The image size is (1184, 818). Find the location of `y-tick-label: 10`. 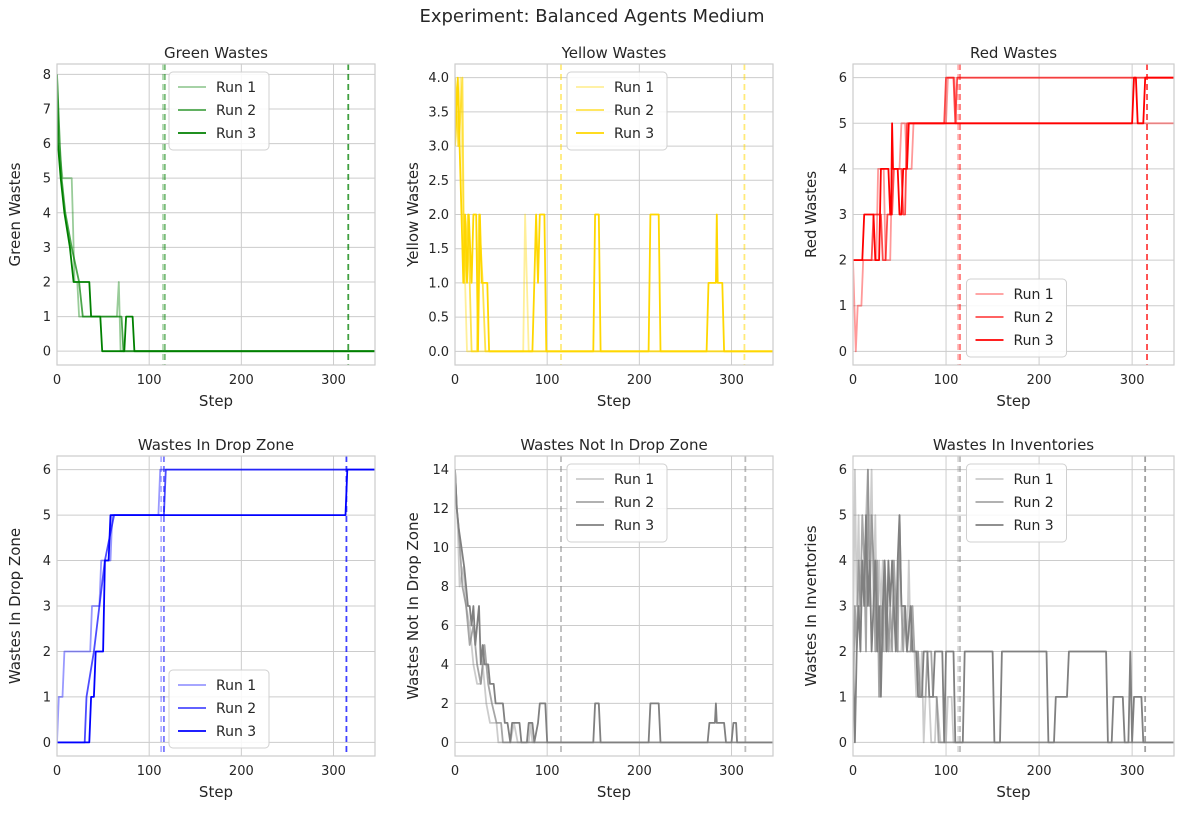

y-tick-label: 10 is located at coordinates (440, 548).